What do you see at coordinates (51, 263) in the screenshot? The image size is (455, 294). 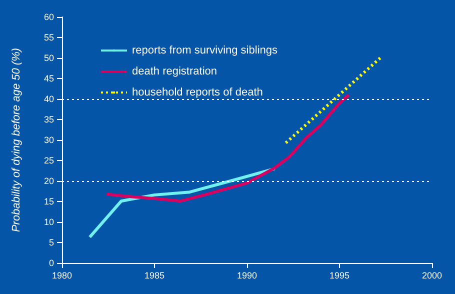 I see `y-tick-label: 0` at bounding box center [51, 263].